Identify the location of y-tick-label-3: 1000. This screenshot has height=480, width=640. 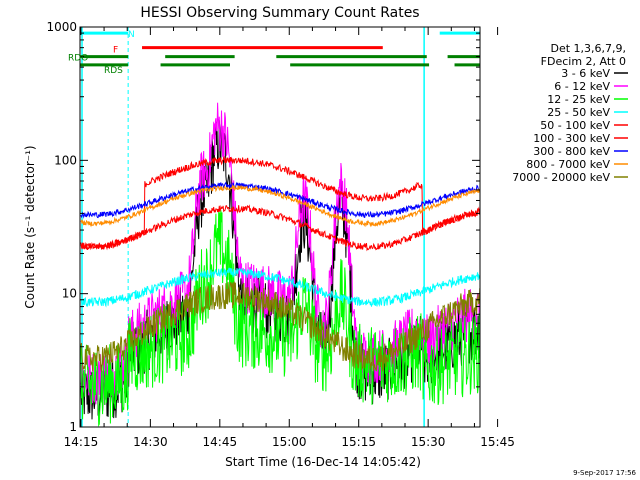
(61, 27).